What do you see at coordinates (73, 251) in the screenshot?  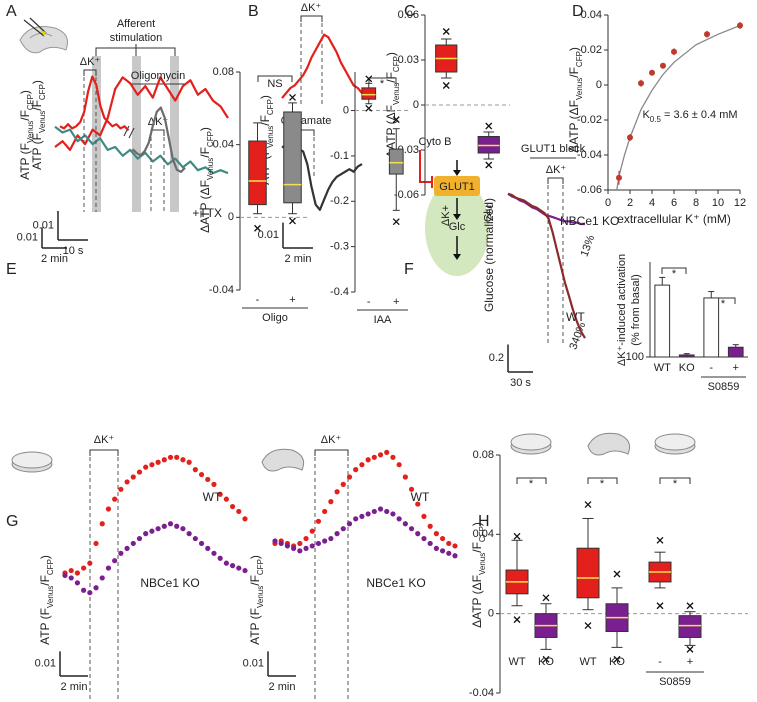 I see `scale-label: 10 s` at bounding box center [73, 251].